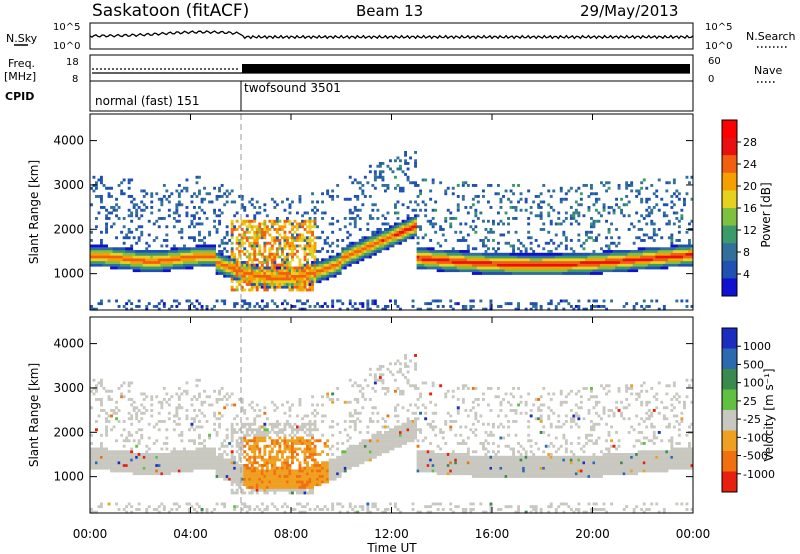  What do you see at coordinates (19, 96) in the screenshot?
I see `cpid-label: CPID` at bounding box center [19, 96].